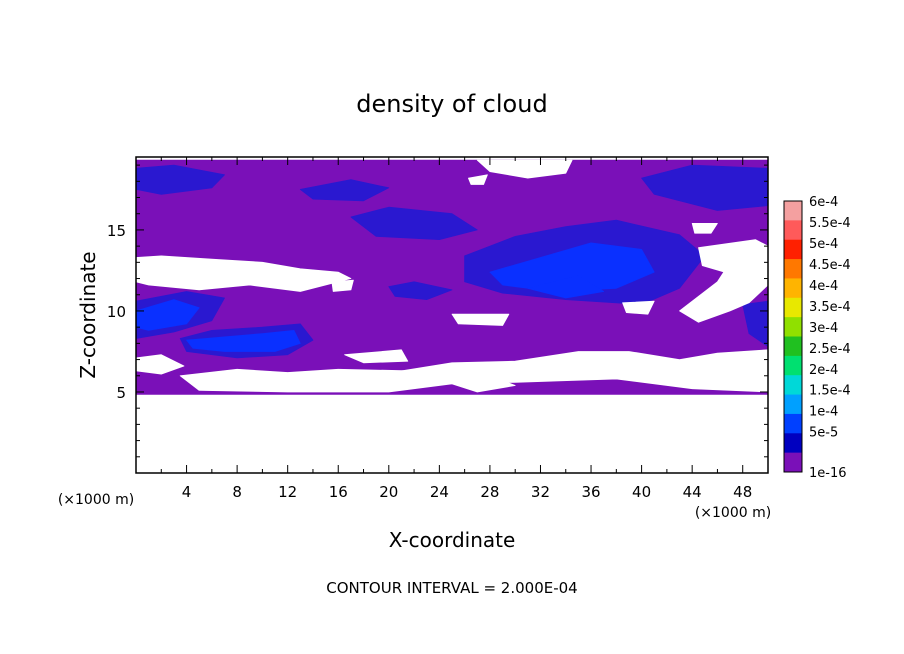 Image resolution: width=904 pixels, height=654 pixels. Describe the element at coordinates (823, 370) in the screenshot. I see `colorbar-label: 2e-4` at that location.